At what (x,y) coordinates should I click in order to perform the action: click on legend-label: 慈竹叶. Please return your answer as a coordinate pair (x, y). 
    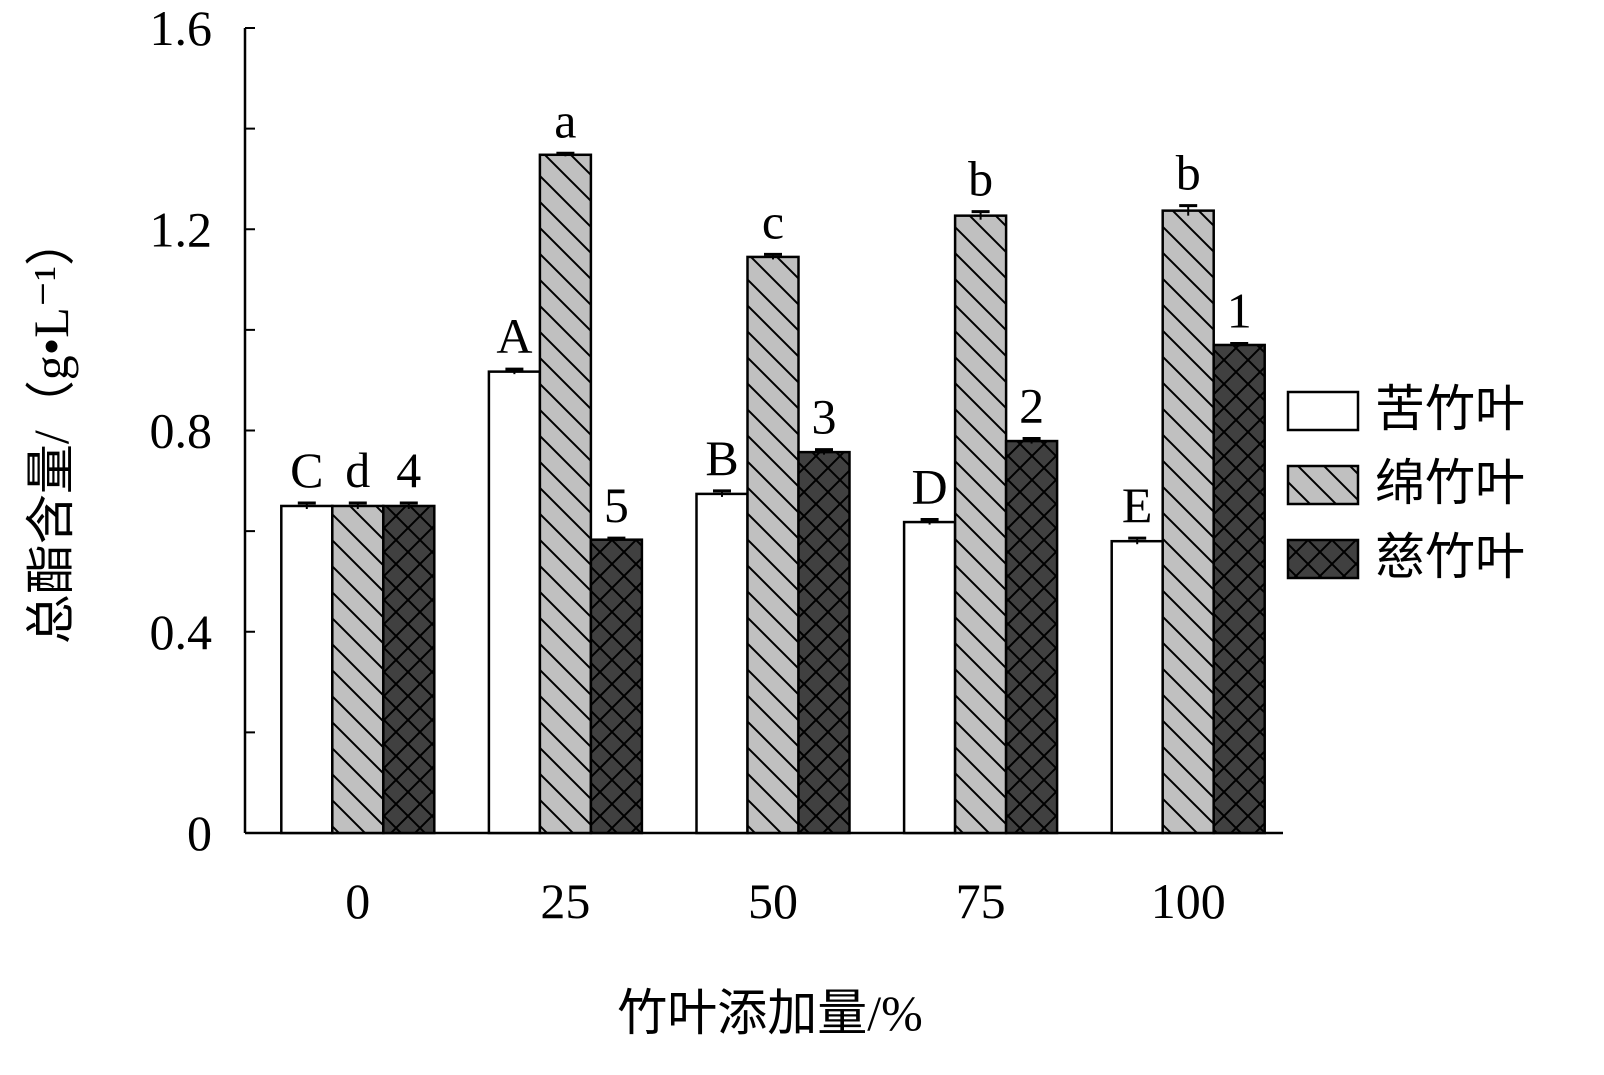
    Looking at the image, I should click on (1450, 557).